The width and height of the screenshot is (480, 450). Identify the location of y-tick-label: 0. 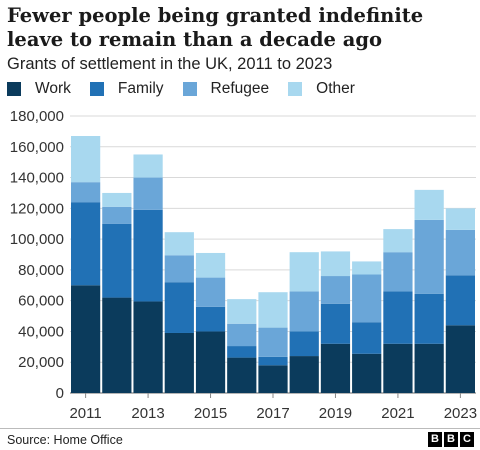
(60, 393).